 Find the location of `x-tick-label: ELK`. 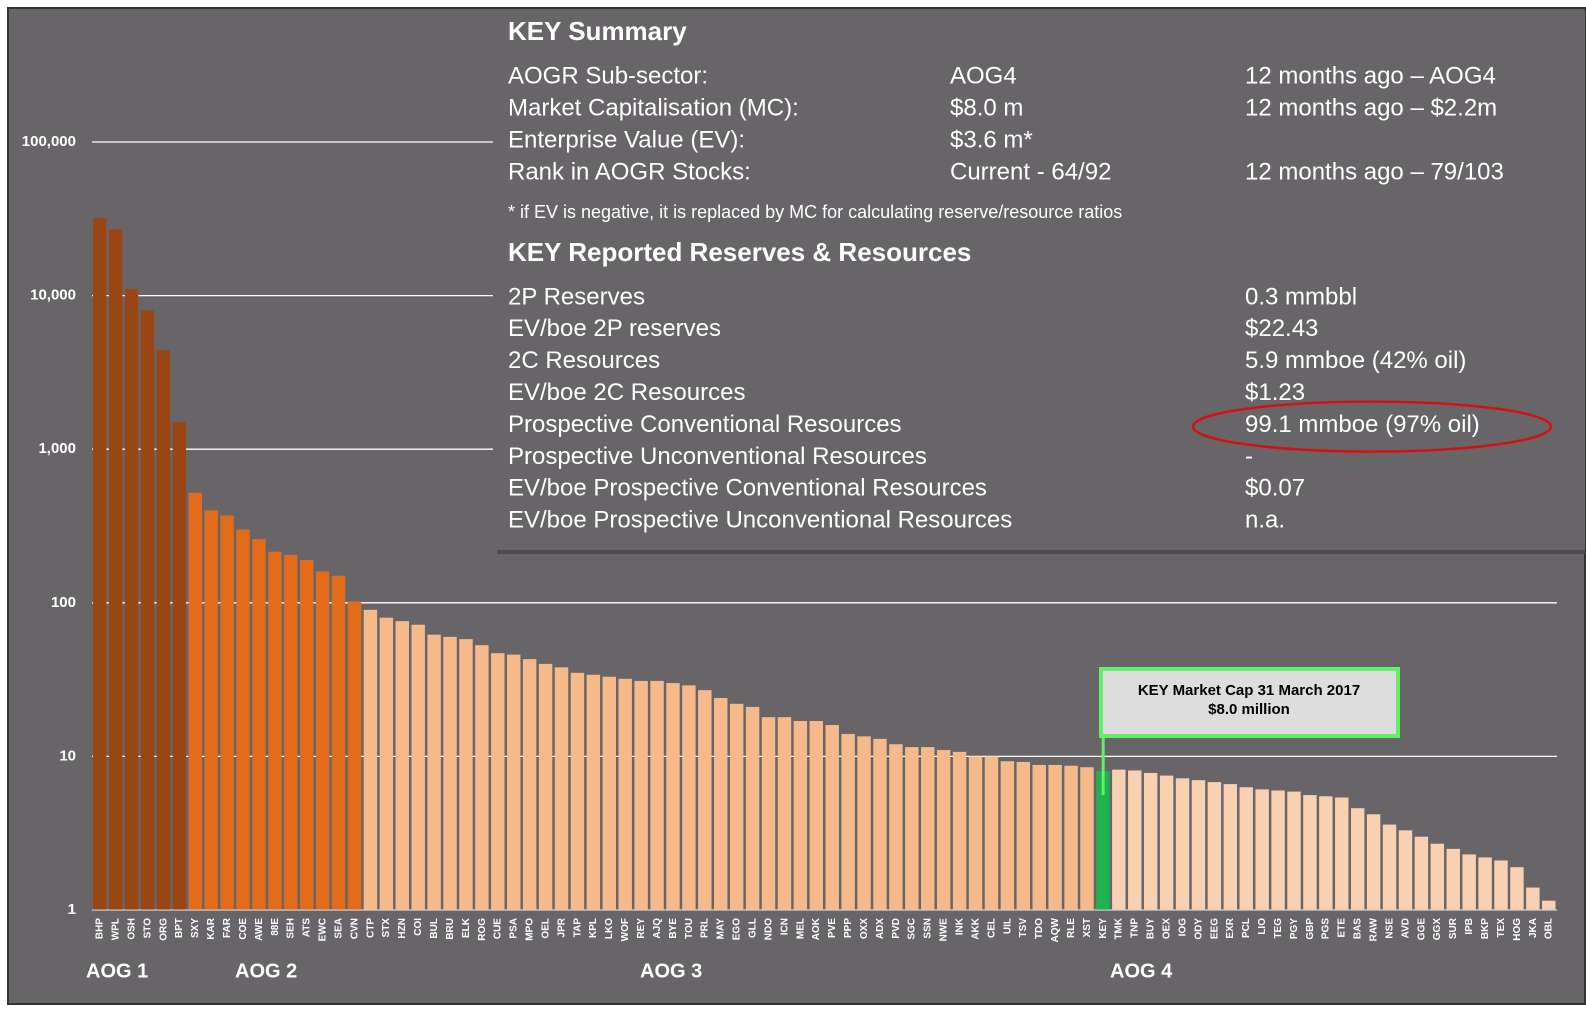

x-tick-label: ELK is located at coordinates (466, 927).